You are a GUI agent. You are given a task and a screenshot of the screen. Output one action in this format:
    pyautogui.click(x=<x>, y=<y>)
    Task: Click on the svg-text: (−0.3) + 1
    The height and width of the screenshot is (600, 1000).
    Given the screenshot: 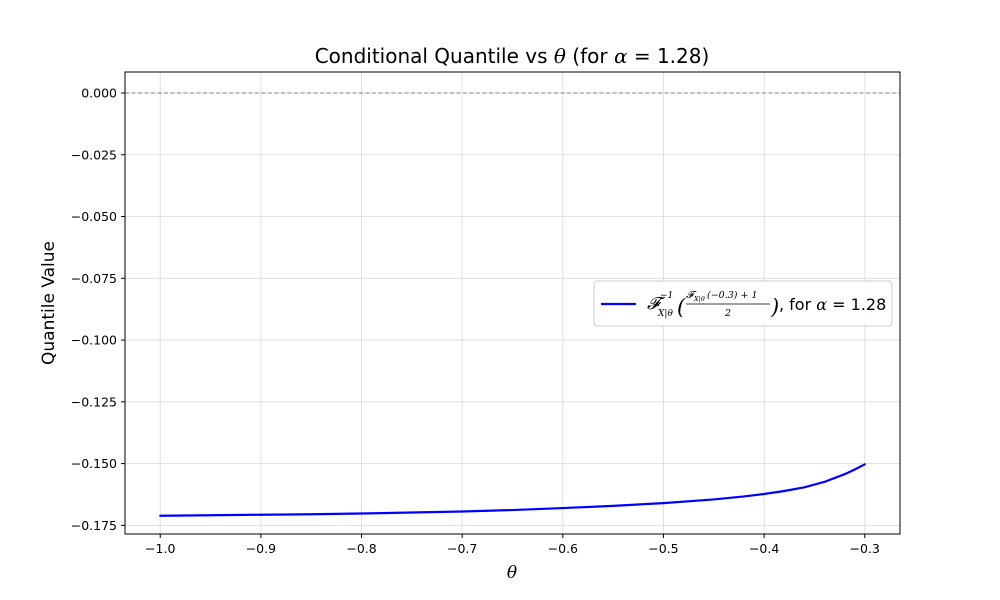 What is the action you would take?
    pyautogui.click(x=732, y=295)
    